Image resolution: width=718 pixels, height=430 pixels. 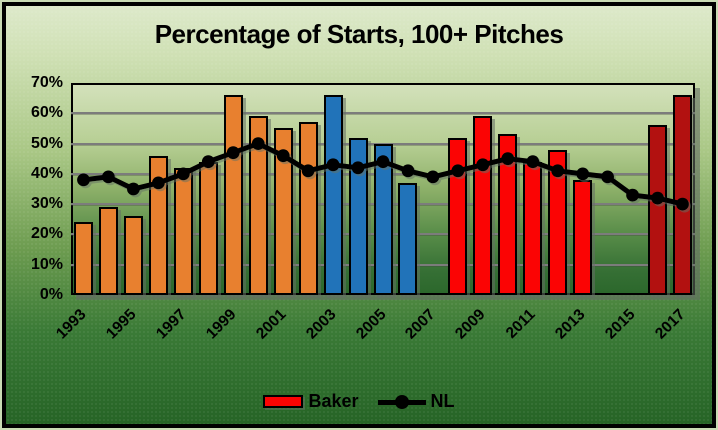 What do you see at coordinates (359, 34) in the screenshot?
I see `chart-title: Percentage of Starts, 100+ Pitches` at bounding box center [359, 34].